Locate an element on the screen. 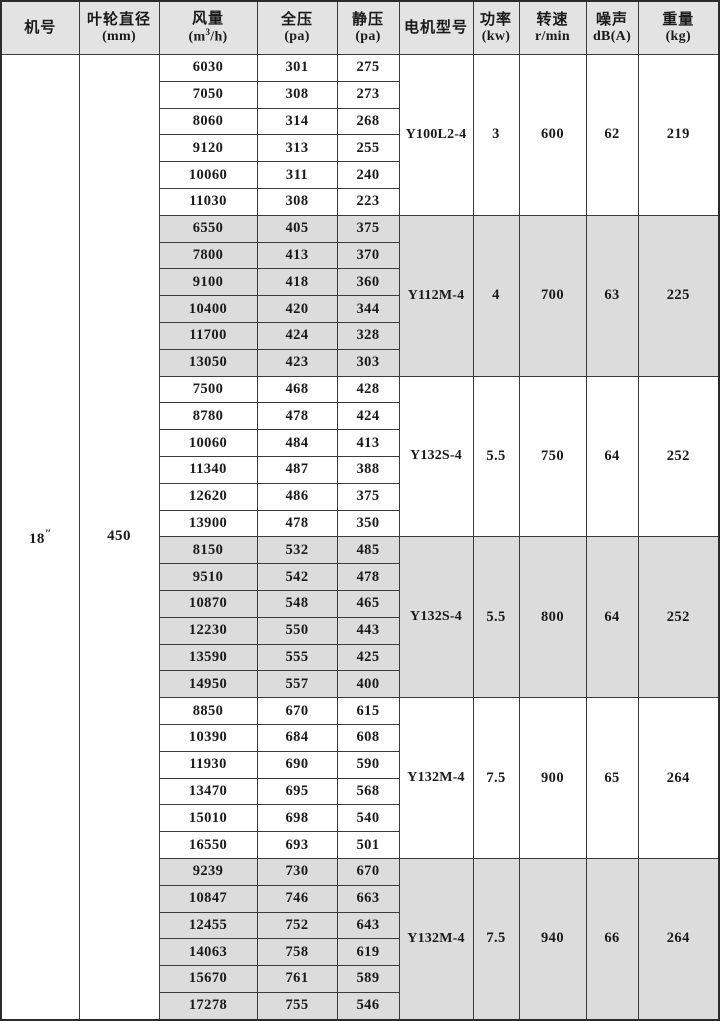  cell-model-no: 18″ is located at coordinates (40, 537).